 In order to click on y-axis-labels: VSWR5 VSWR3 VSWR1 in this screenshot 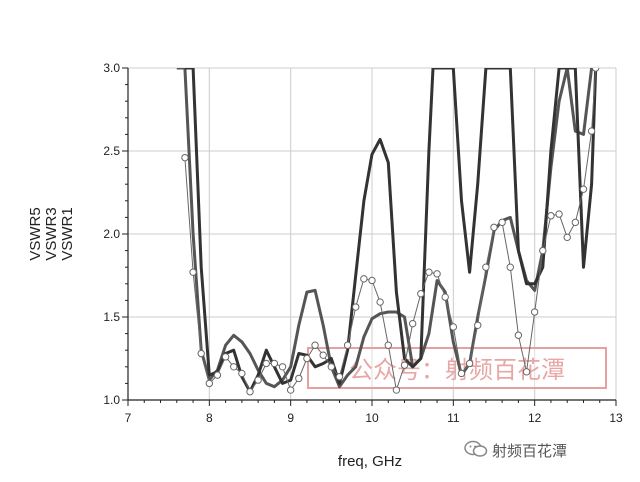, I will do `click(51, 233)`.